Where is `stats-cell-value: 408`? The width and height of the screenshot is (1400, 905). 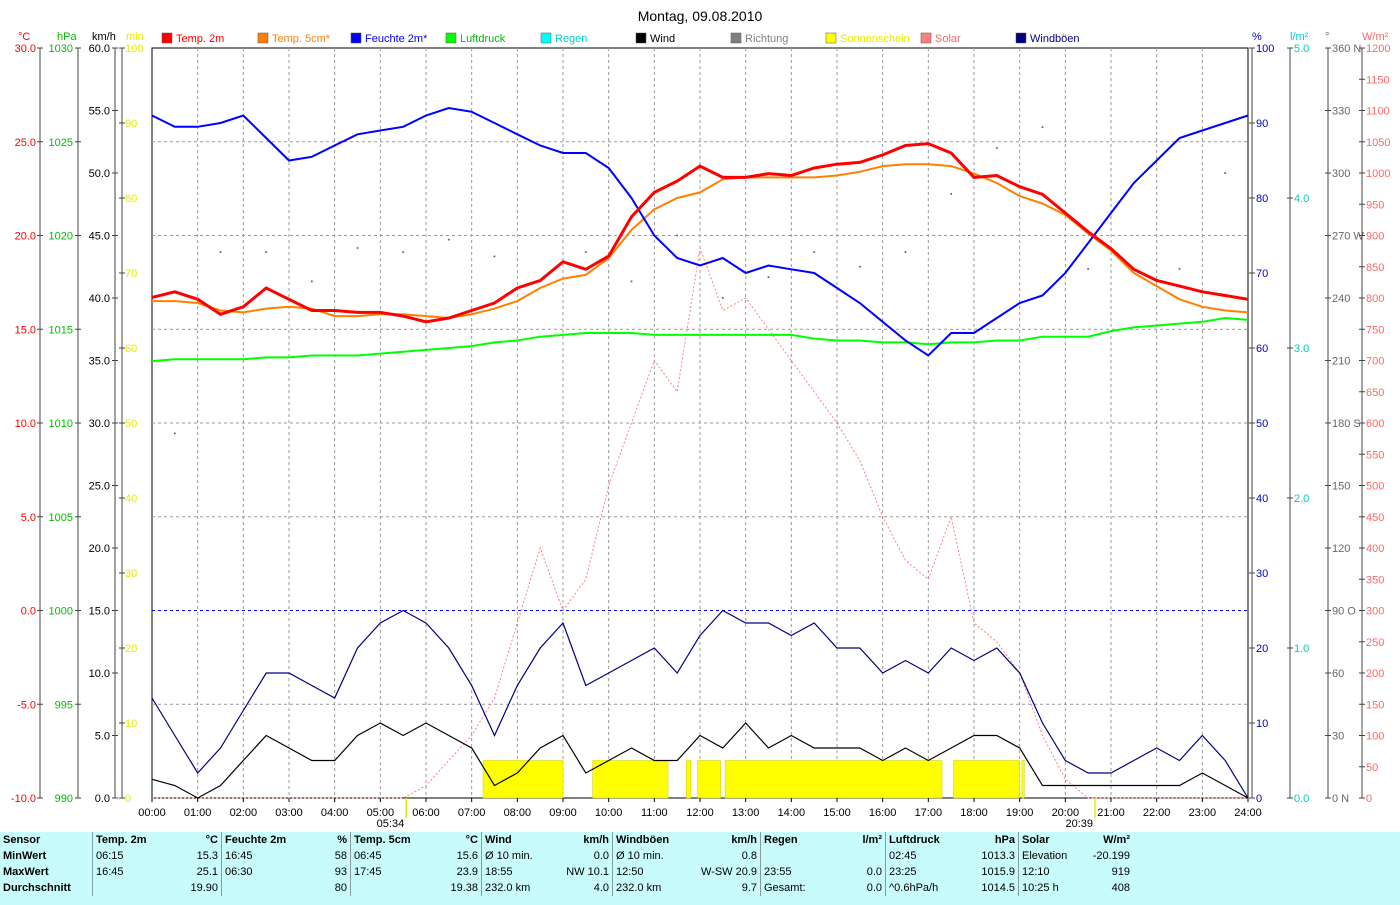
stats-cell-value: 408 is located at coordinates (1120, 888).